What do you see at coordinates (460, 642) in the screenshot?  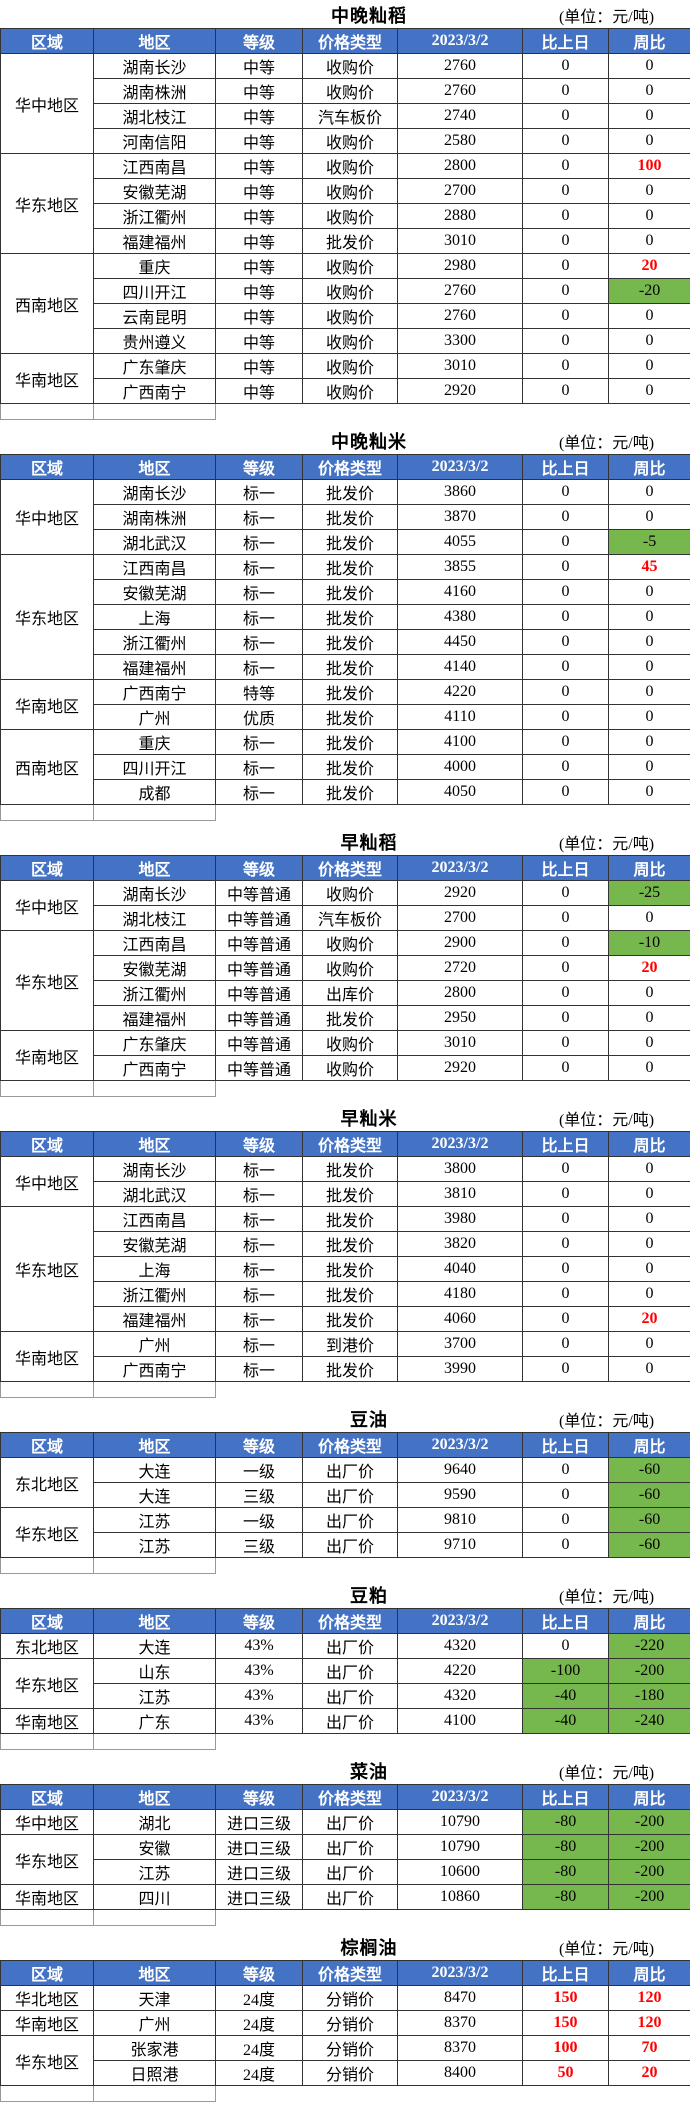 I see `price-cell: 4450` at bounding box center [460, 642].